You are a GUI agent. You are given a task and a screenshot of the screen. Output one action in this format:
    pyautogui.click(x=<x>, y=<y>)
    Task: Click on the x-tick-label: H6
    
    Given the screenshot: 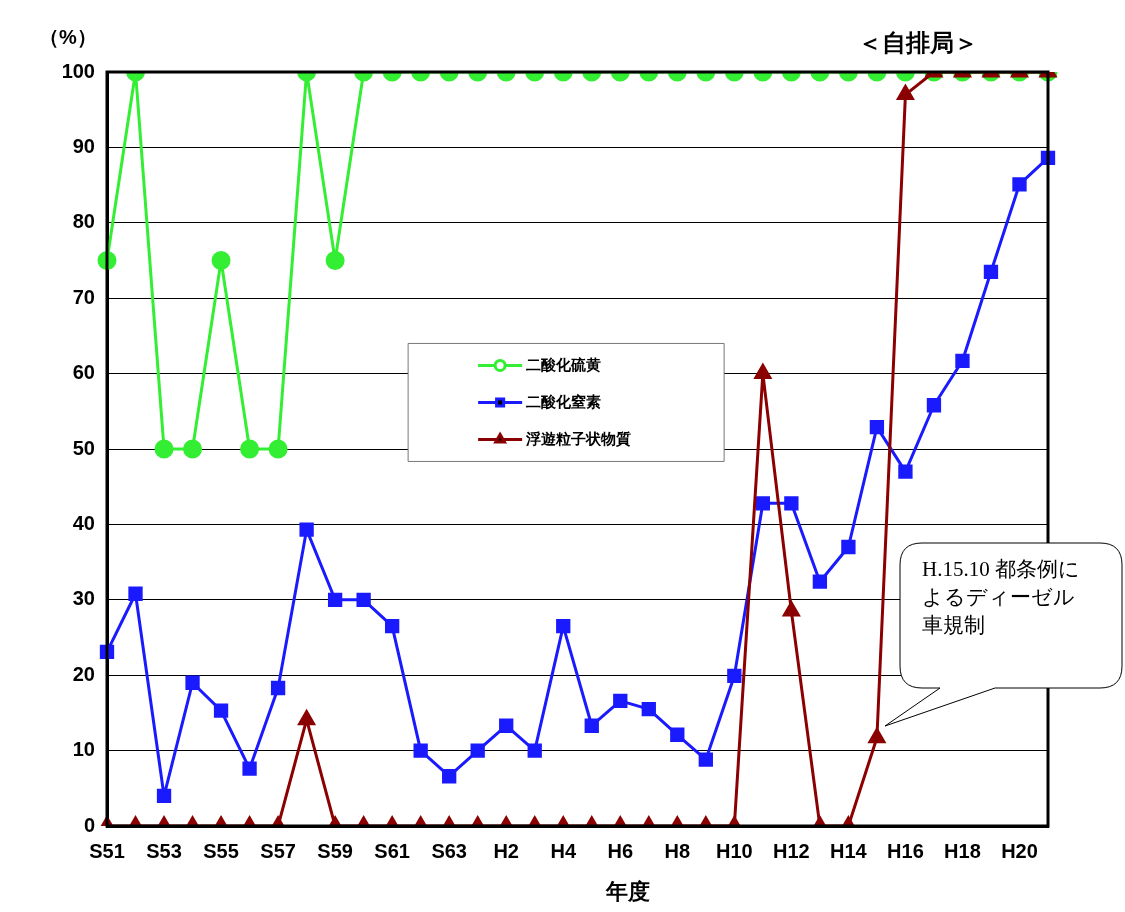 What is the action you would take?
    pyautogui.click(x=620, y=850)
    